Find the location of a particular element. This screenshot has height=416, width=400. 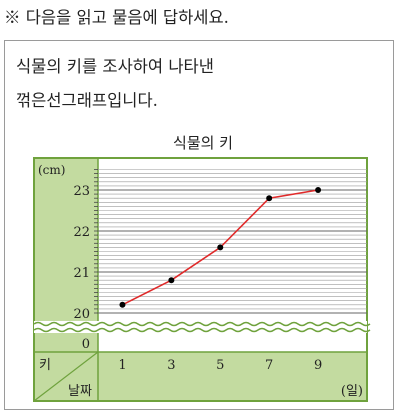

x-tick-label: 3 is located at coordinates (171, 365).